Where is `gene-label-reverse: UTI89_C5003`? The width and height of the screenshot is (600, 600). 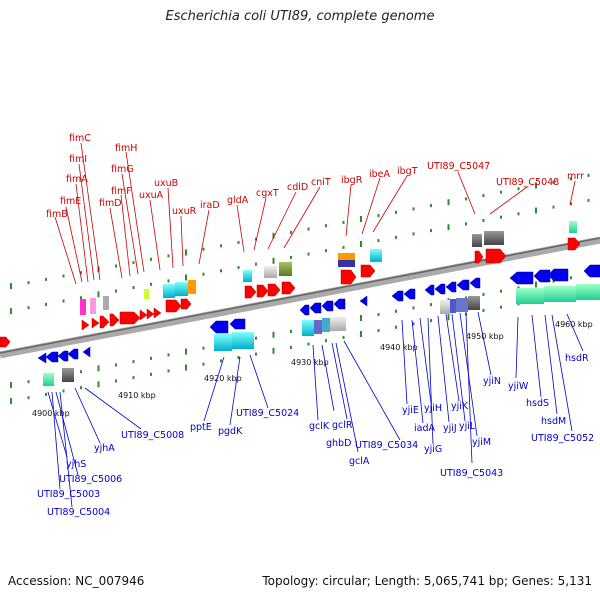 gene-label-reverse: UTI89_C5003 is located at coordinates (68, 494).